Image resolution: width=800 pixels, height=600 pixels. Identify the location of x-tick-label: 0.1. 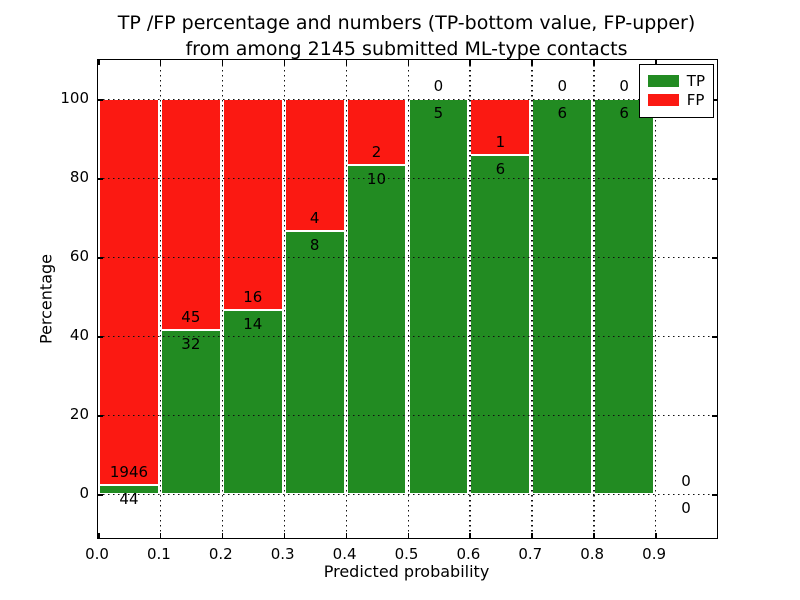
(158, 554).